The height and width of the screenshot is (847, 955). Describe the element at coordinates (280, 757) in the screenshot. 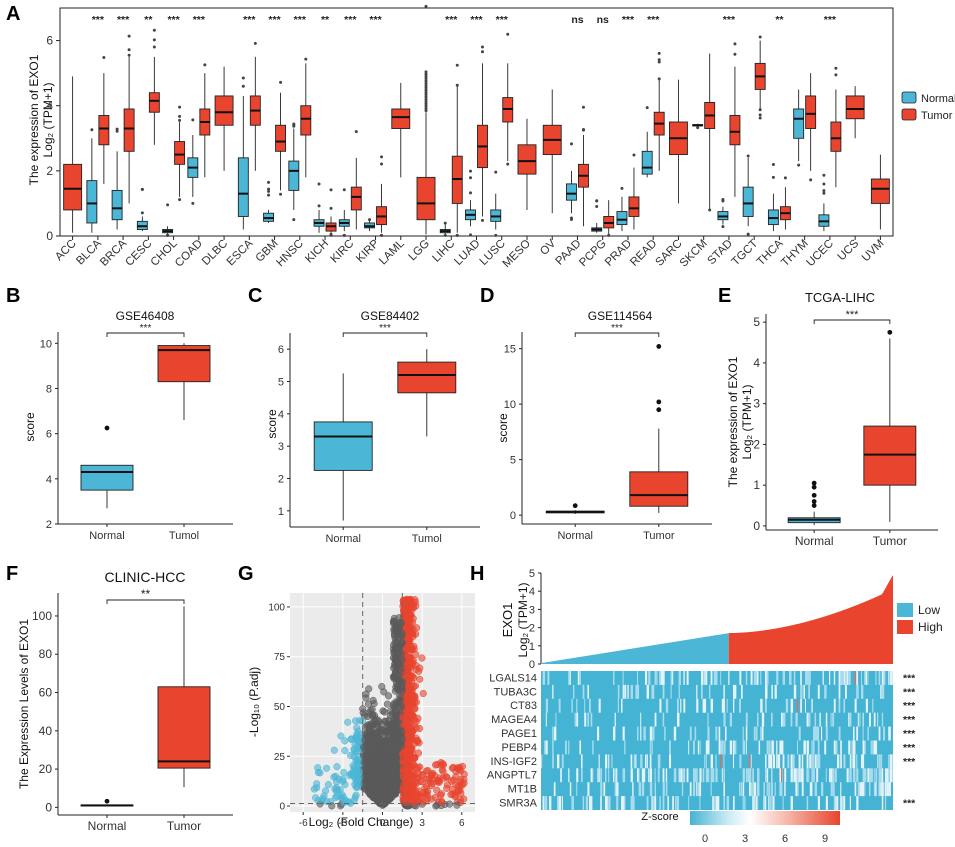

I see `panel-g-ytick-label: 25` at that location.